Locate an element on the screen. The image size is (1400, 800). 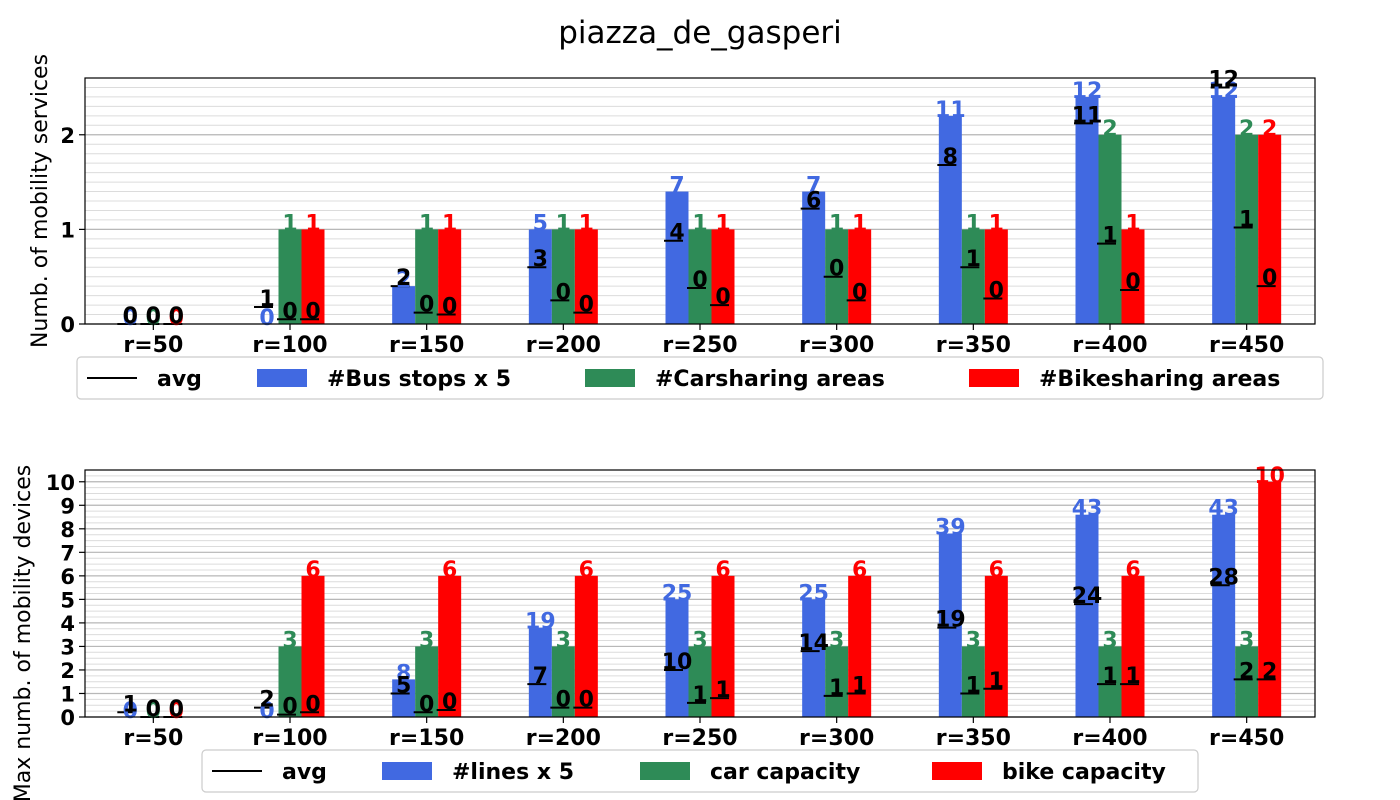
x-tick-label: r=300 is located at coordinates (836, 738).